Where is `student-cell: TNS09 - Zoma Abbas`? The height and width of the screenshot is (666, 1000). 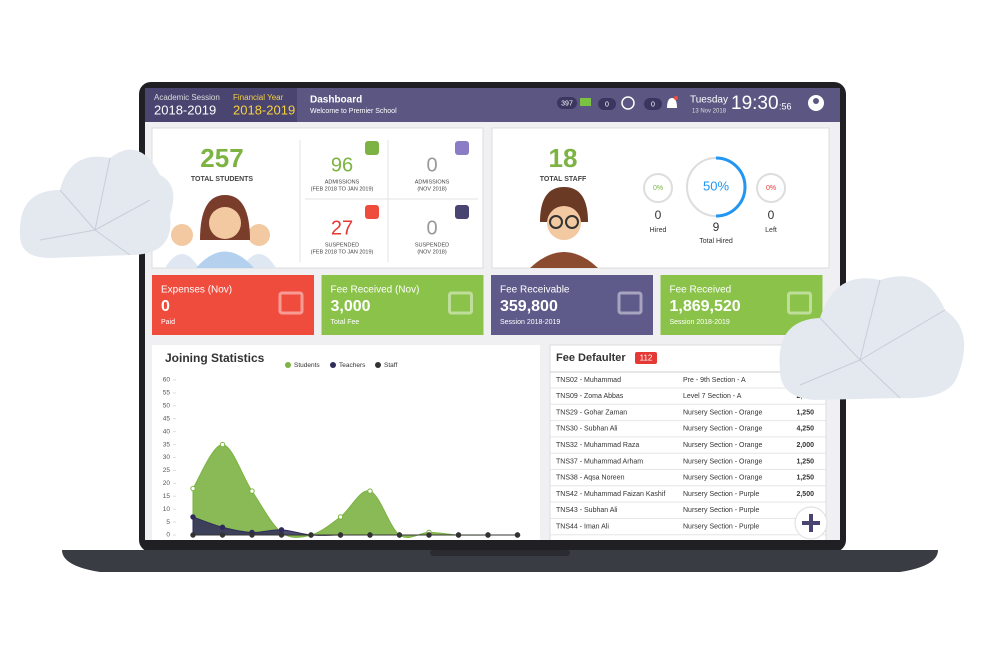
student-cell: TNS09 - Zoma Abbas is located at coordinates (590, 396).